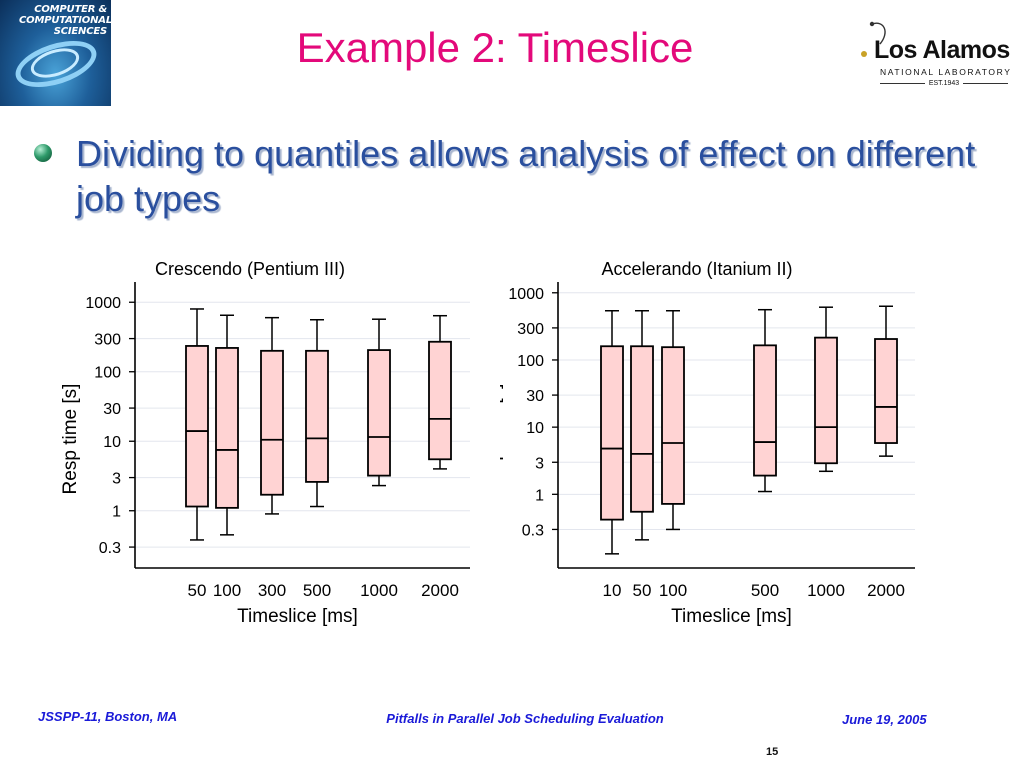 The width and height of the screenshot is (1024, 768). What do you see at coordinates (942, 50) in the screenshot?
I see `lanl-name: Los Alamos` at bounding box center [942, 50].